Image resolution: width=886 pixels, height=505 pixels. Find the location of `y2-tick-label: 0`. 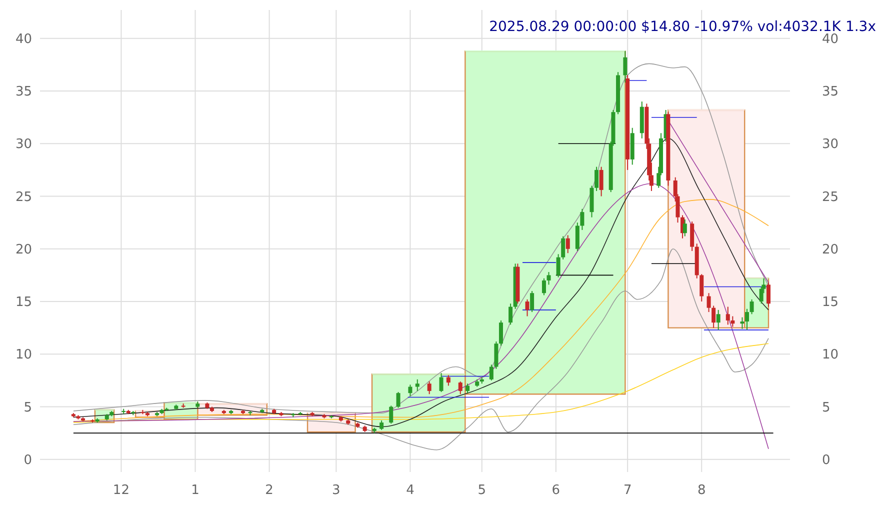

y2-tick-label: 0 is located at coordinates (826, 460).